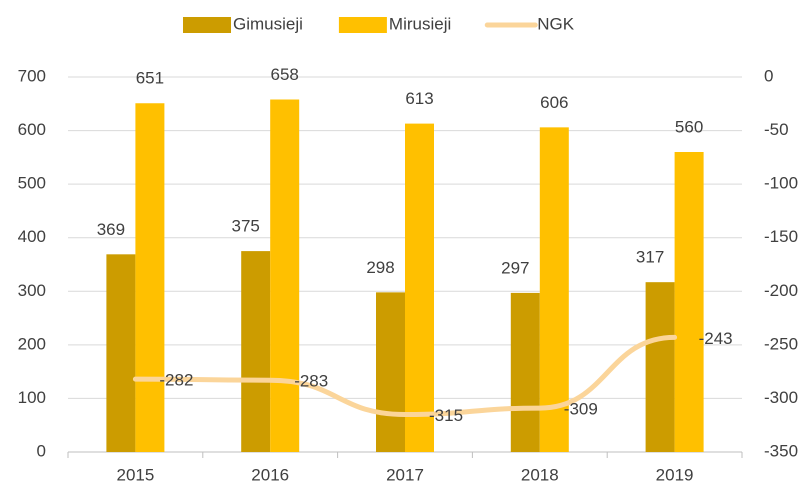  I want to click on data-label: 658, so click(285, 74).